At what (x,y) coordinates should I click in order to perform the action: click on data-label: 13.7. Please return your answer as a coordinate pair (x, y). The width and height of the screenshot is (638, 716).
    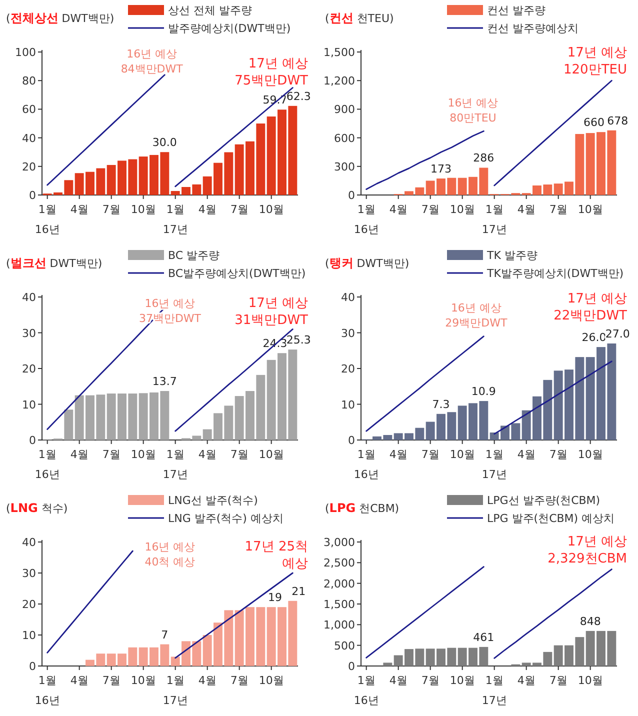
    Looking at the image, I should click on (164, 381).